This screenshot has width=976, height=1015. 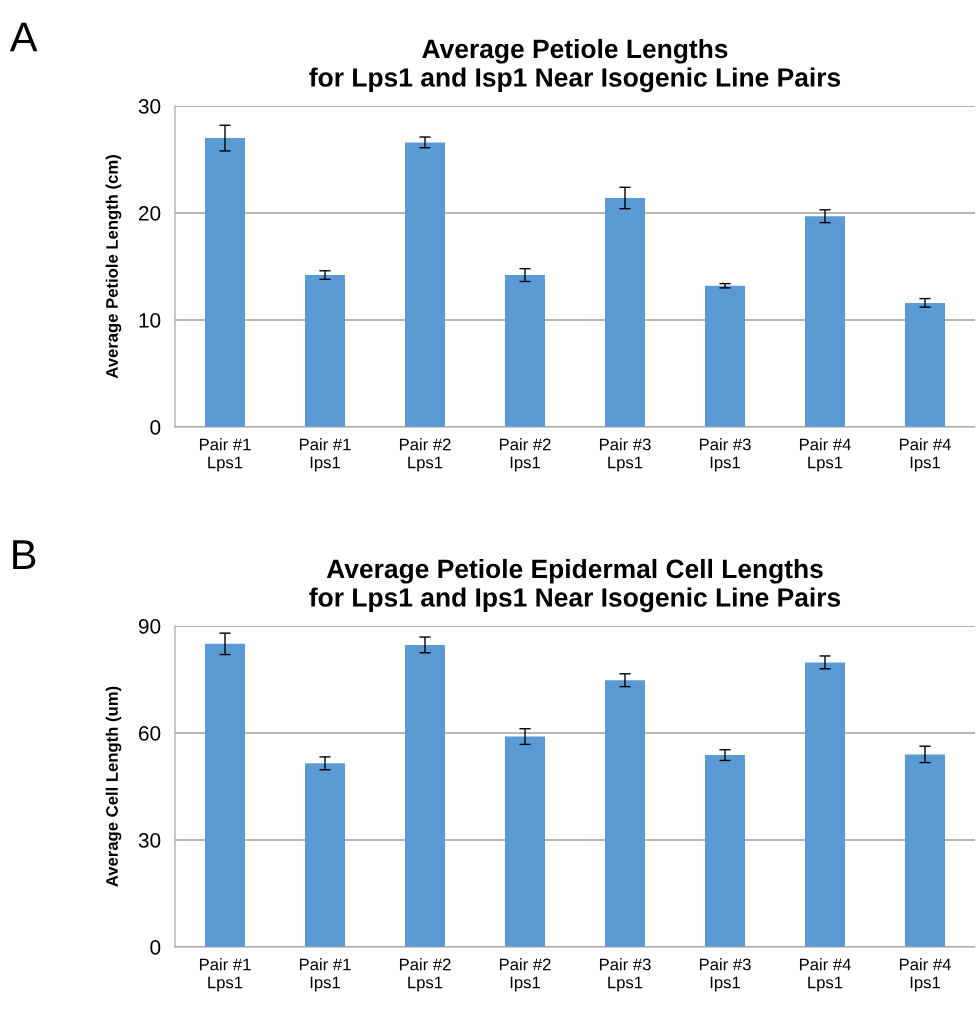 What do you see at coordinates (113, 267) in the screenshot?
I see `y-axis-title: Average Petiole Length (cm)` at bounding box center [113, 267].